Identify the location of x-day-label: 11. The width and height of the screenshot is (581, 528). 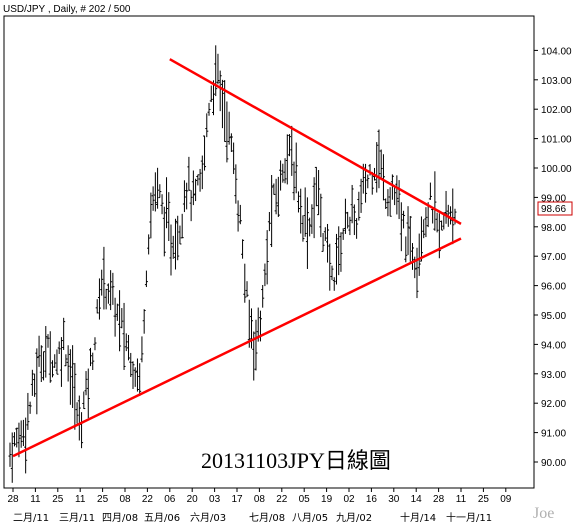
(461, 499).